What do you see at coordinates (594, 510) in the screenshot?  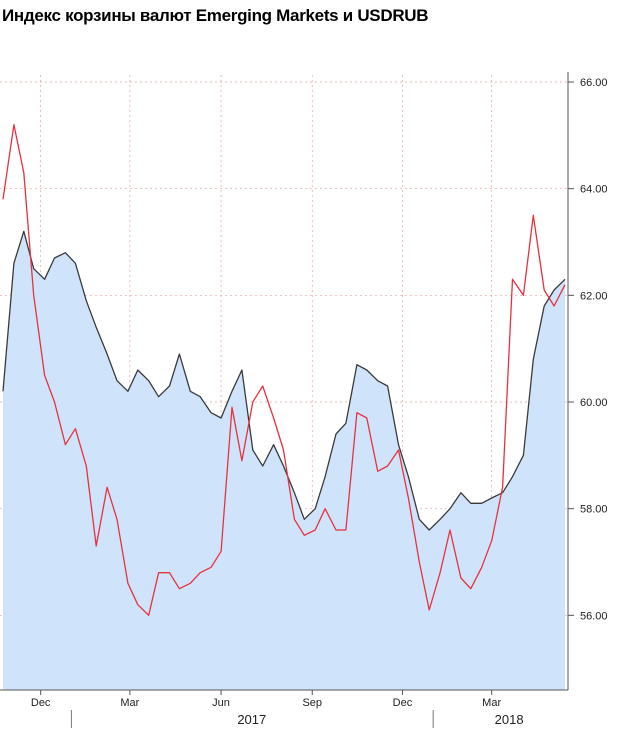 I see `y-tick-label: 58.00` at bounding box center [594, 510].